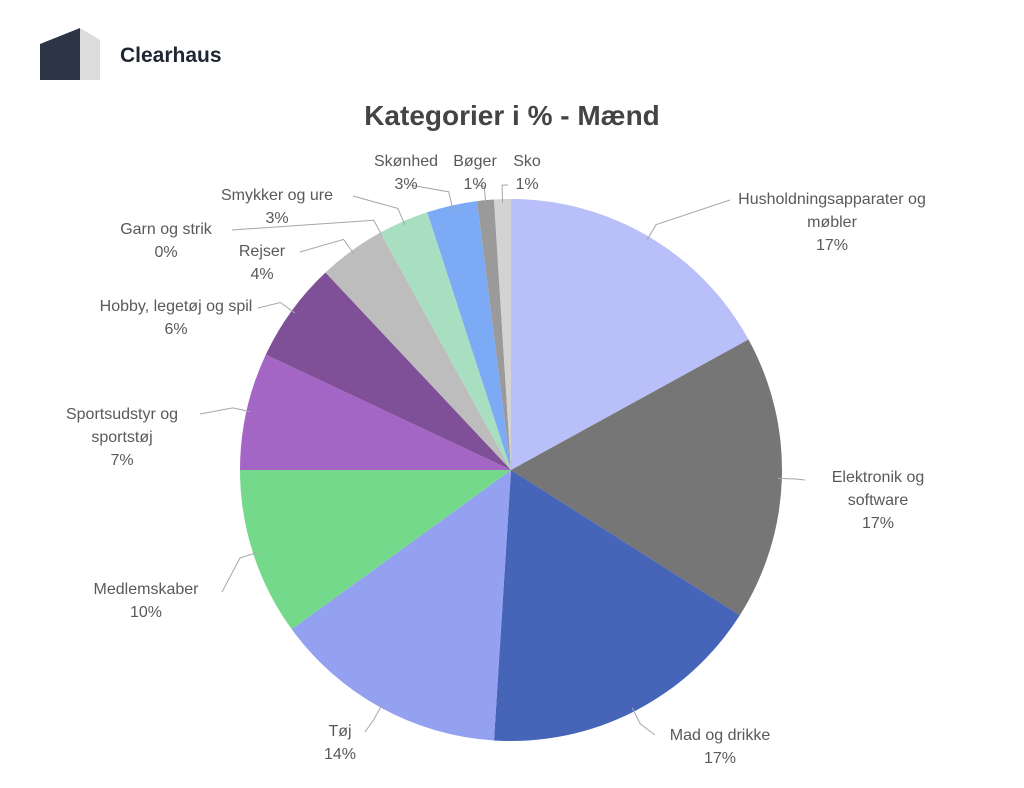 The image size is (1024, 788). What do you see at coordinates (176, 306) in the screenshot?
I see `slice-label: Hobby, legetøj og spil` at bounding box center [176, 306].